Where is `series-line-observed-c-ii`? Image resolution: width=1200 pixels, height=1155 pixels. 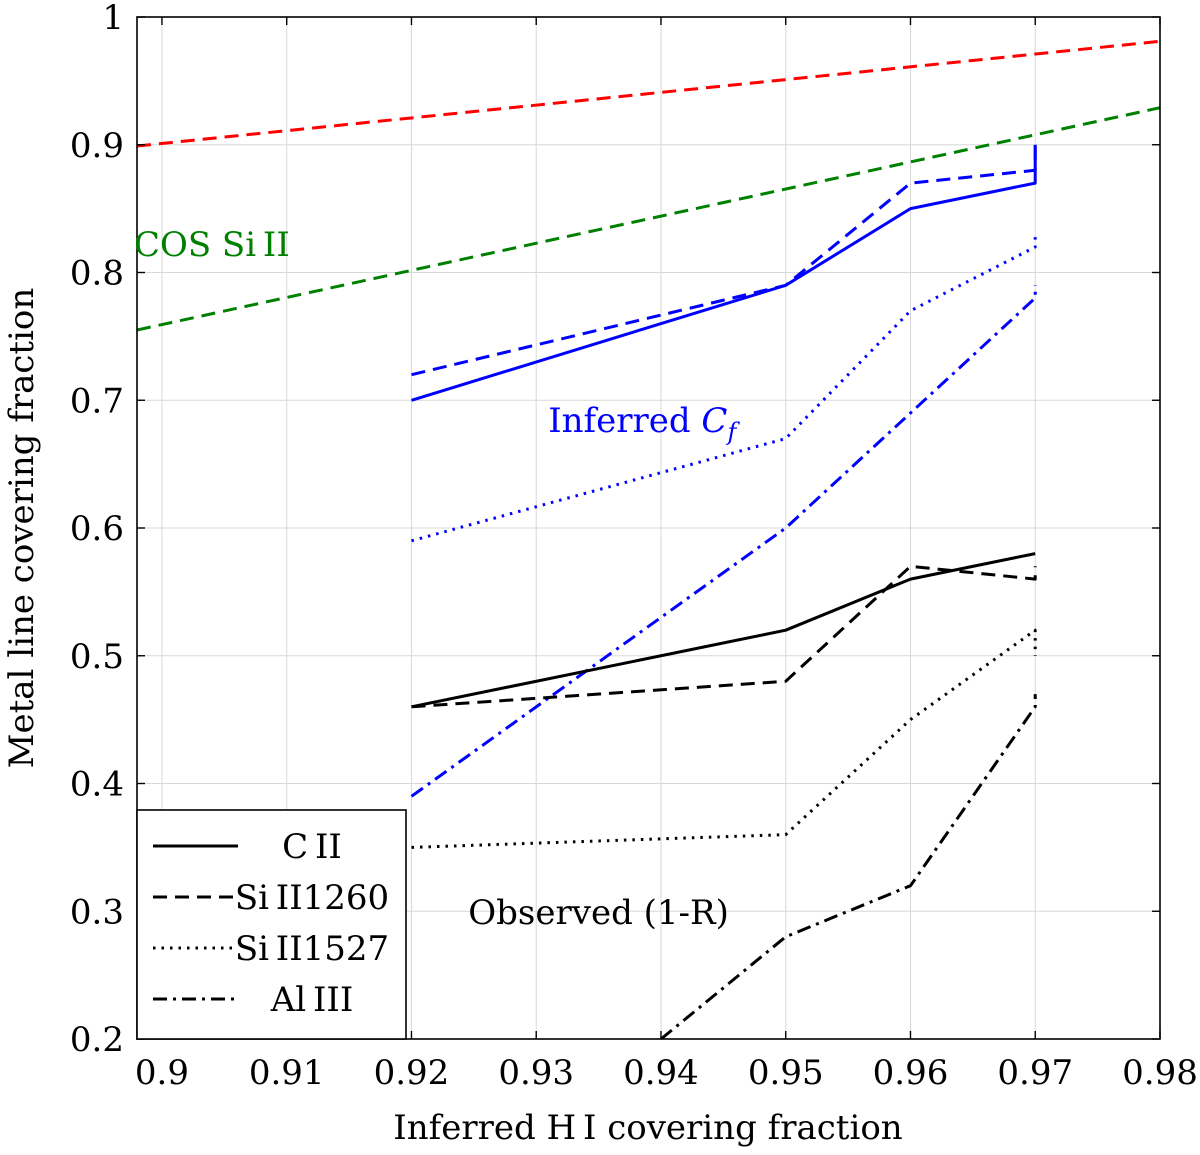
series-line-observed-c-ii is located at coordinates (723, 630).